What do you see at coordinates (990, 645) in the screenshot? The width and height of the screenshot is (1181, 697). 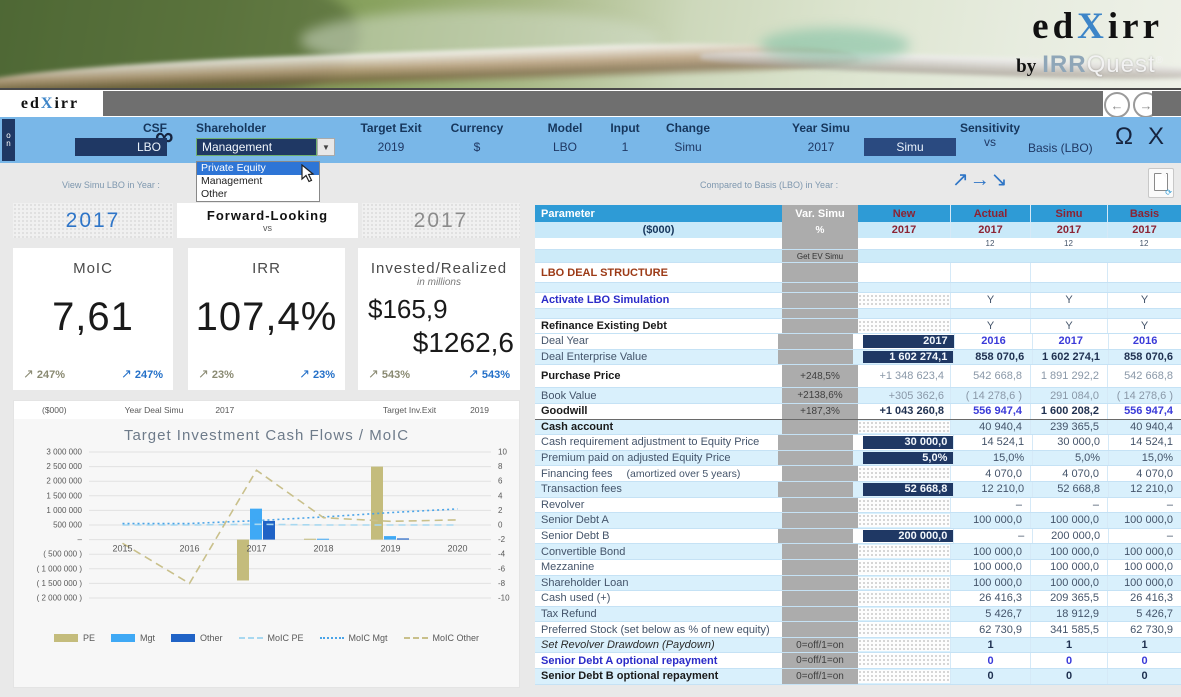 I see `cell-actual: 1` at bounding box center [990, 645].